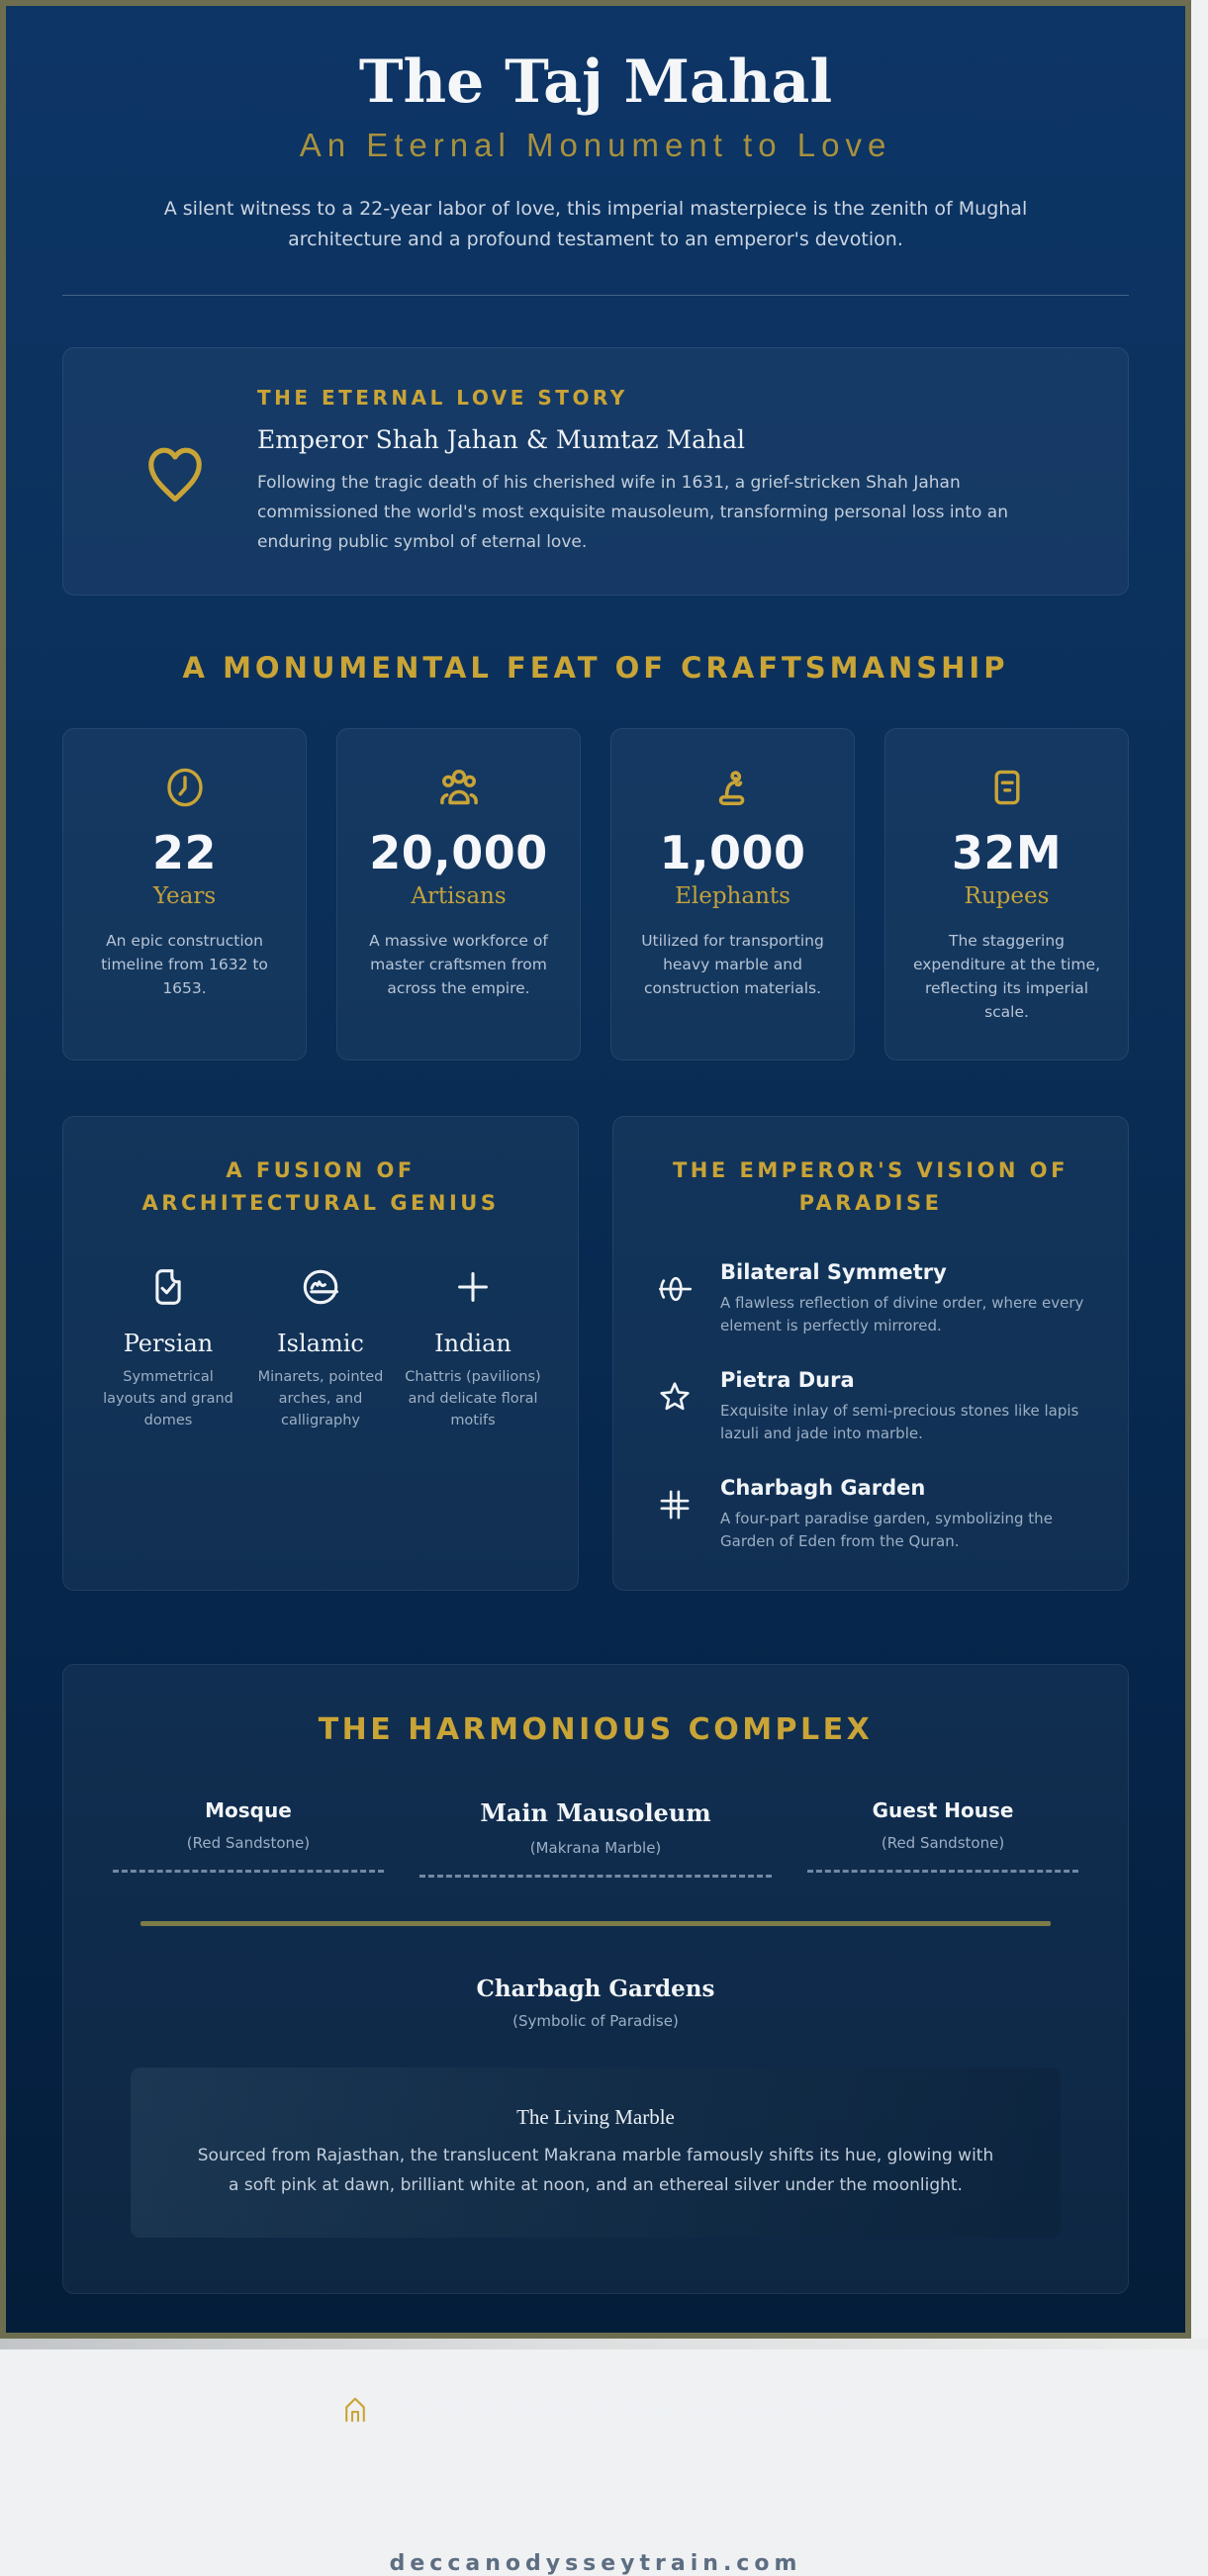 This screenshot has height=2576, width=1208. I want to click on living-marble-title: The Living Marble, so click(595, 2117).